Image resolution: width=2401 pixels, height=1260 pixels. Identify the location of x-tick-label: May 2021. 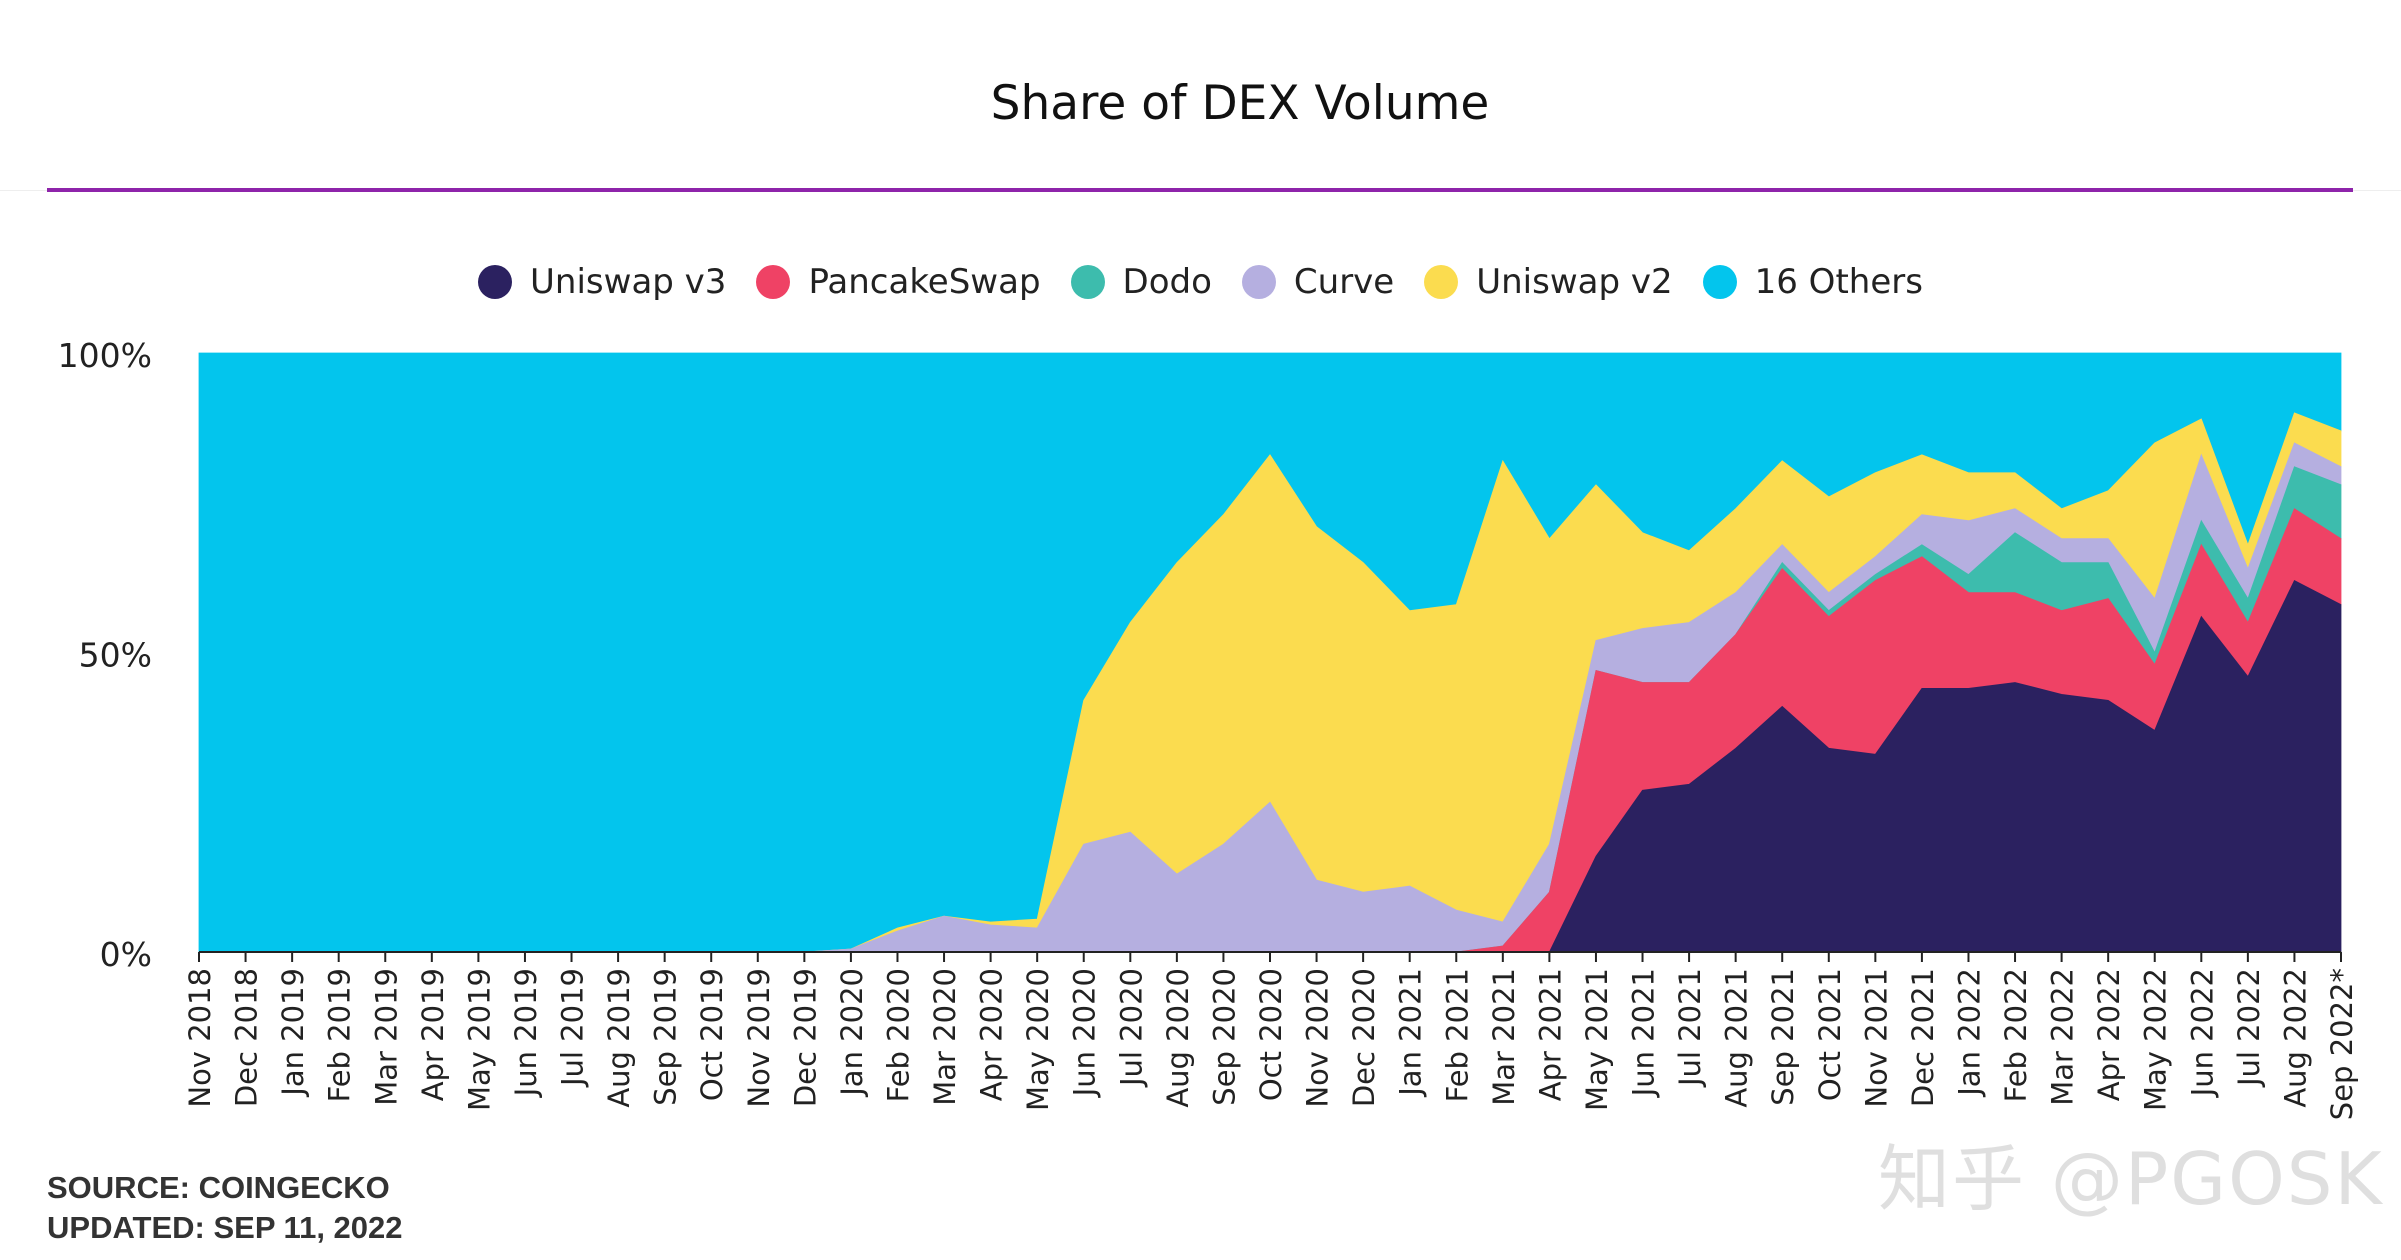
(1597, 1039).